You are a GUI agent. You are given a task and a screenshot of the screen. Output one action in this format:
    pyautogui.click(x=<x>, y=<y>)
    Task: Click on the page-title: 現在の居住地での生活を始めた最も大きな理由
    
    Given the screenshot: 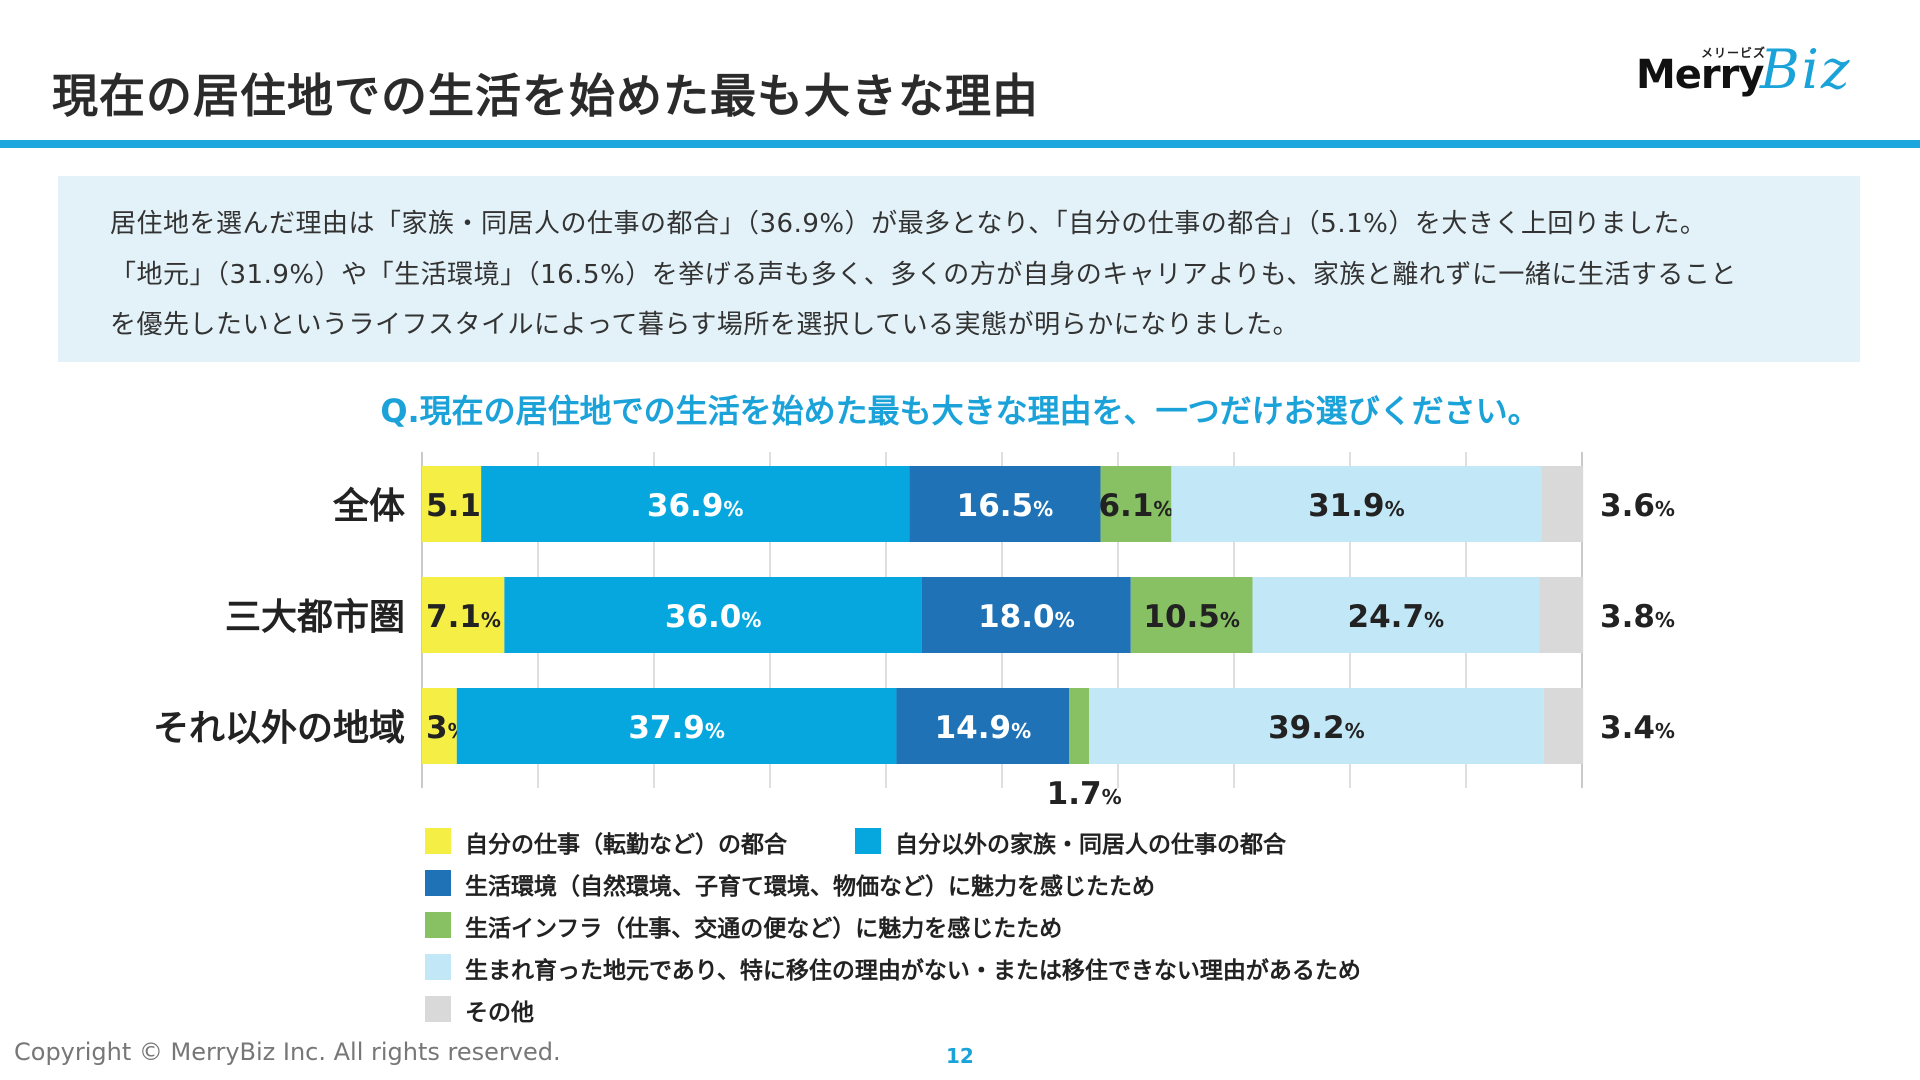 What is the action you would take?
    pyautogui.click(x=545, y=96)
    